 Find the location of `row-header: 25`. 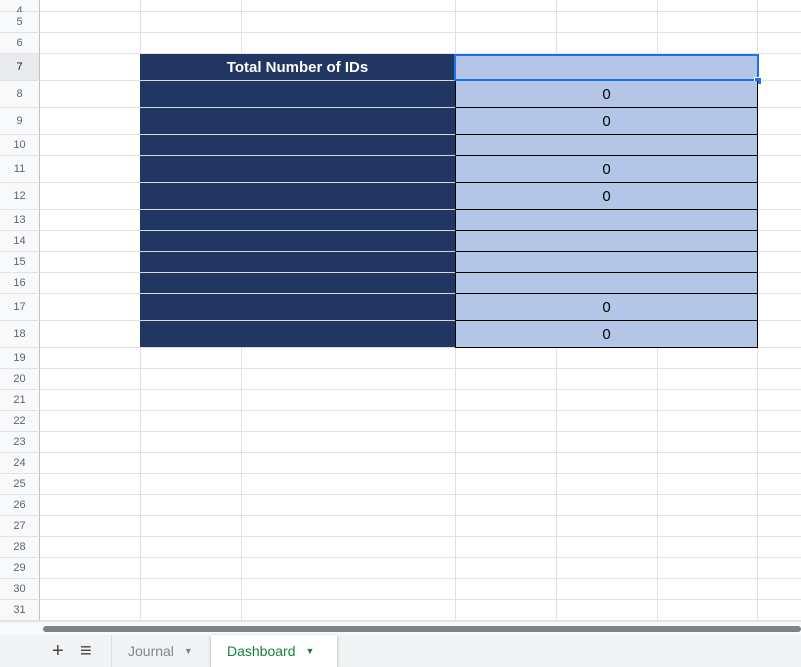

row-header: 25 is located at coordinates (20, 484).